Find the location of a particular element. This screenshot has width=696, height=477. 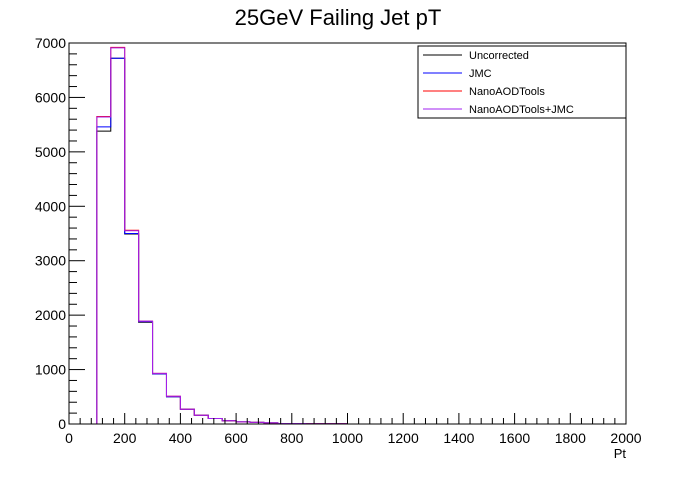

y-tick-label: 5000 is located at coordinates (50, 152).